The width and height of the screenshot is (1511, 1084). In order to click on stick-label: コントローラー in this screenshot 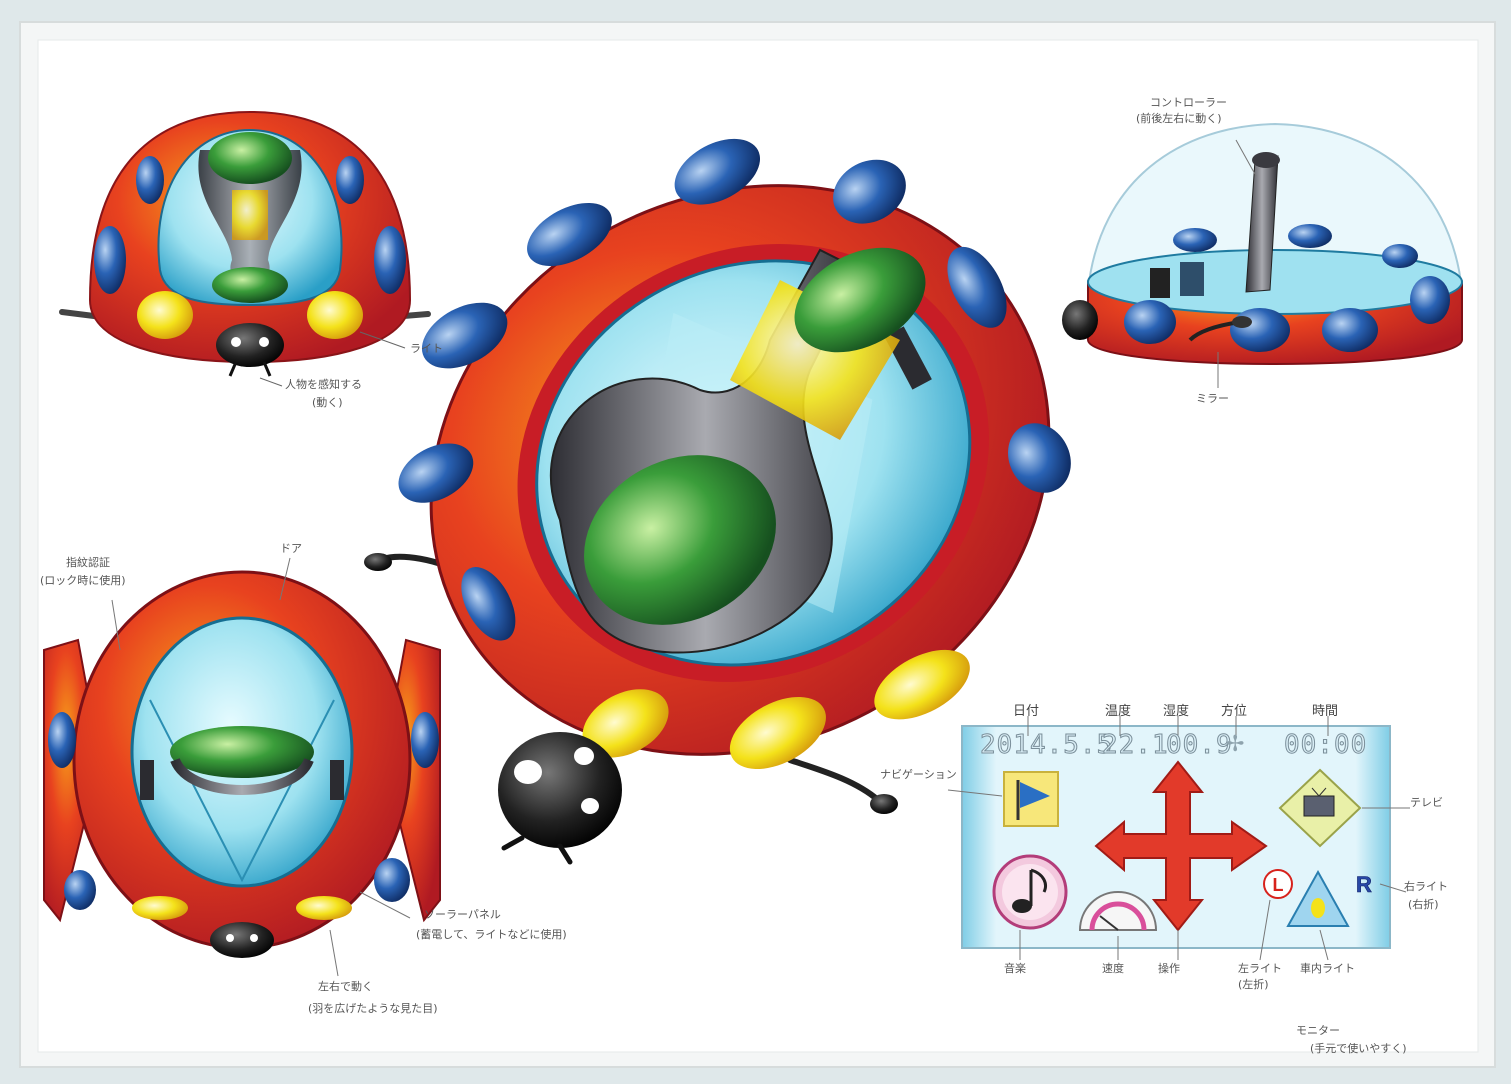, I will do `click(1188, 102)`.